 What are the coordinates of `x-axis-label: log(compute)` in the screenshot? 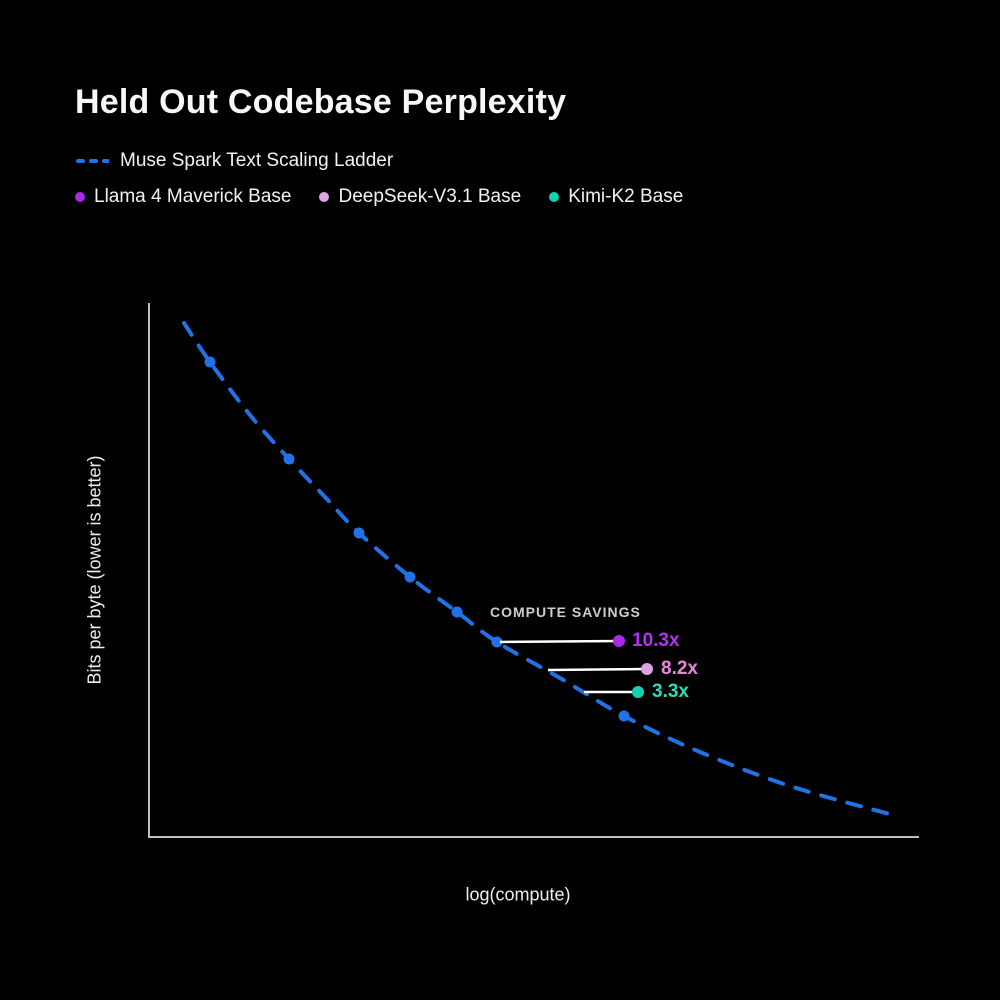 It's located at (518, 894).